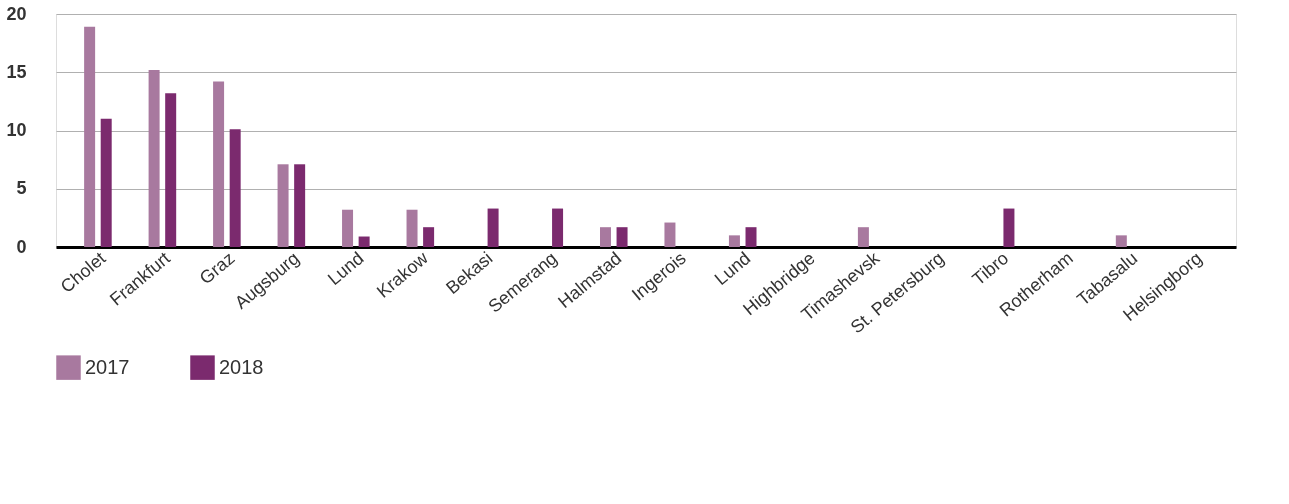 Image resolution: width=1289 pixels, height=504 pixels. Describe the element at coordinates (107, 366) in the screenshot. I see `legend-label: 2017` at that location.